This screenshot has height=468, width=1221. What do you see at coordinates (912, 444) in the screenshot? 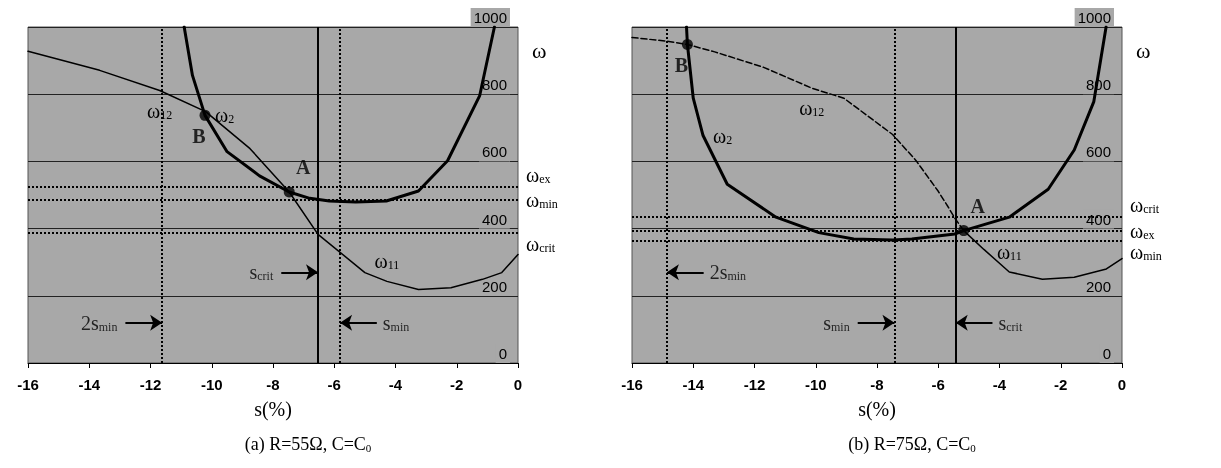
I see `text: (b) R=75Ω, C=C0` at bounding box center [912, 444].